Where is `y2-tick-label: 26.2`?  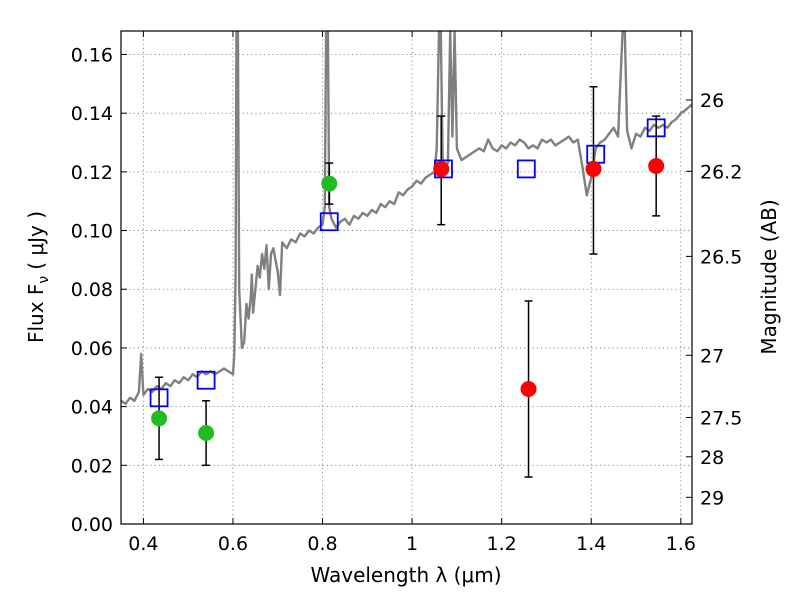 y2-tick-label: 26.2 is located at coordinates (721, 172).